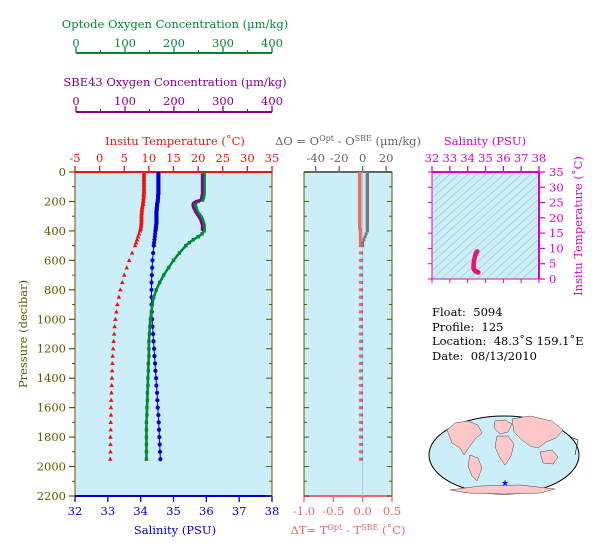  What do you see at coordinates (333, 511) in the screenshot?
I see `delta-t-axis-tick-label: -0.5` at bounding box center [333, 511].